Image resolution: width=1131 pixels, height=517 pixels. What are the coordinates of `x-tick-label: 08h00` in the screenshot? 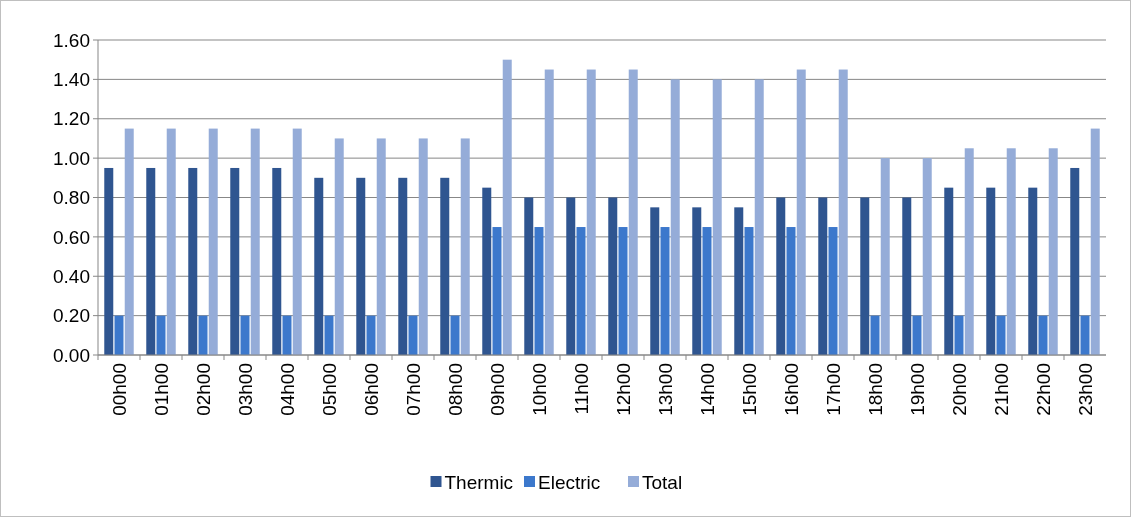 It's located at (455, 389).